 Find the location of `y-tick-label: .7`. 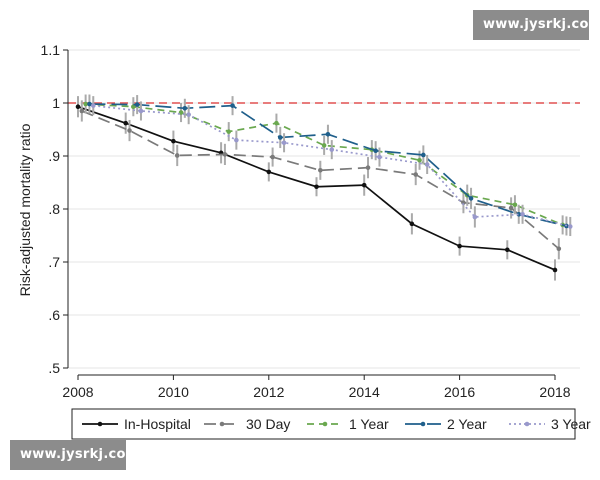

y-tick-label: .7 is located at coordinates (54, 262).